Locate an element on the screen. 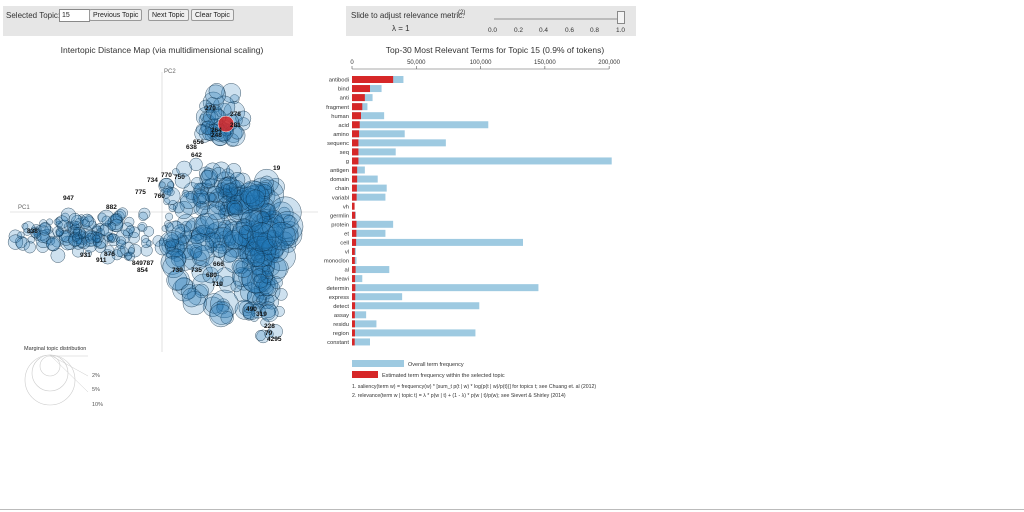  term-label: germlin is located at coordinates (339, 216).